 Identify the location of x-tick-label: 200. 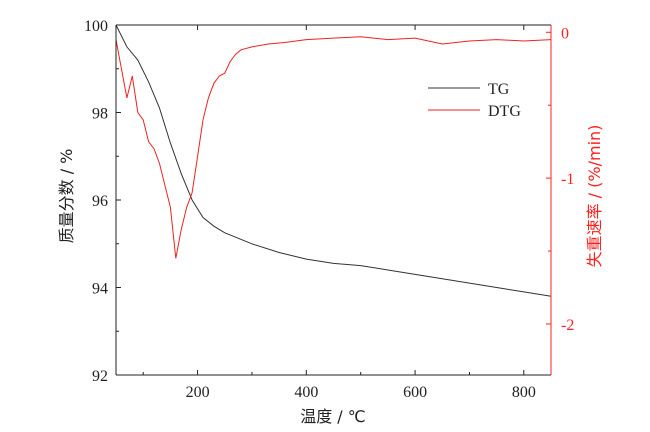
(198, 392).